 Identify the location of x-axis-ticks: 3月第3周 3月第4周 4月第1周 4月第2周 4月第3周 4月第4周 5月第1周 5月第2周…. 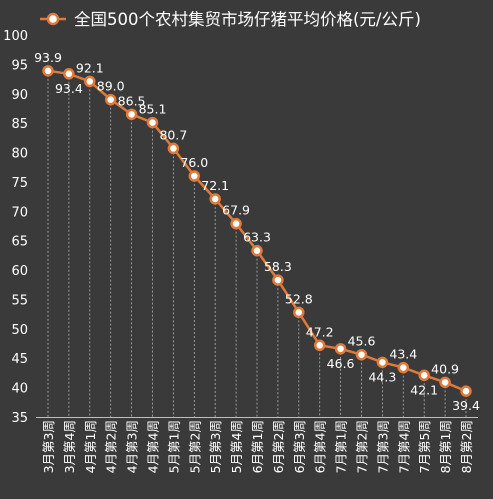
(257, 446).